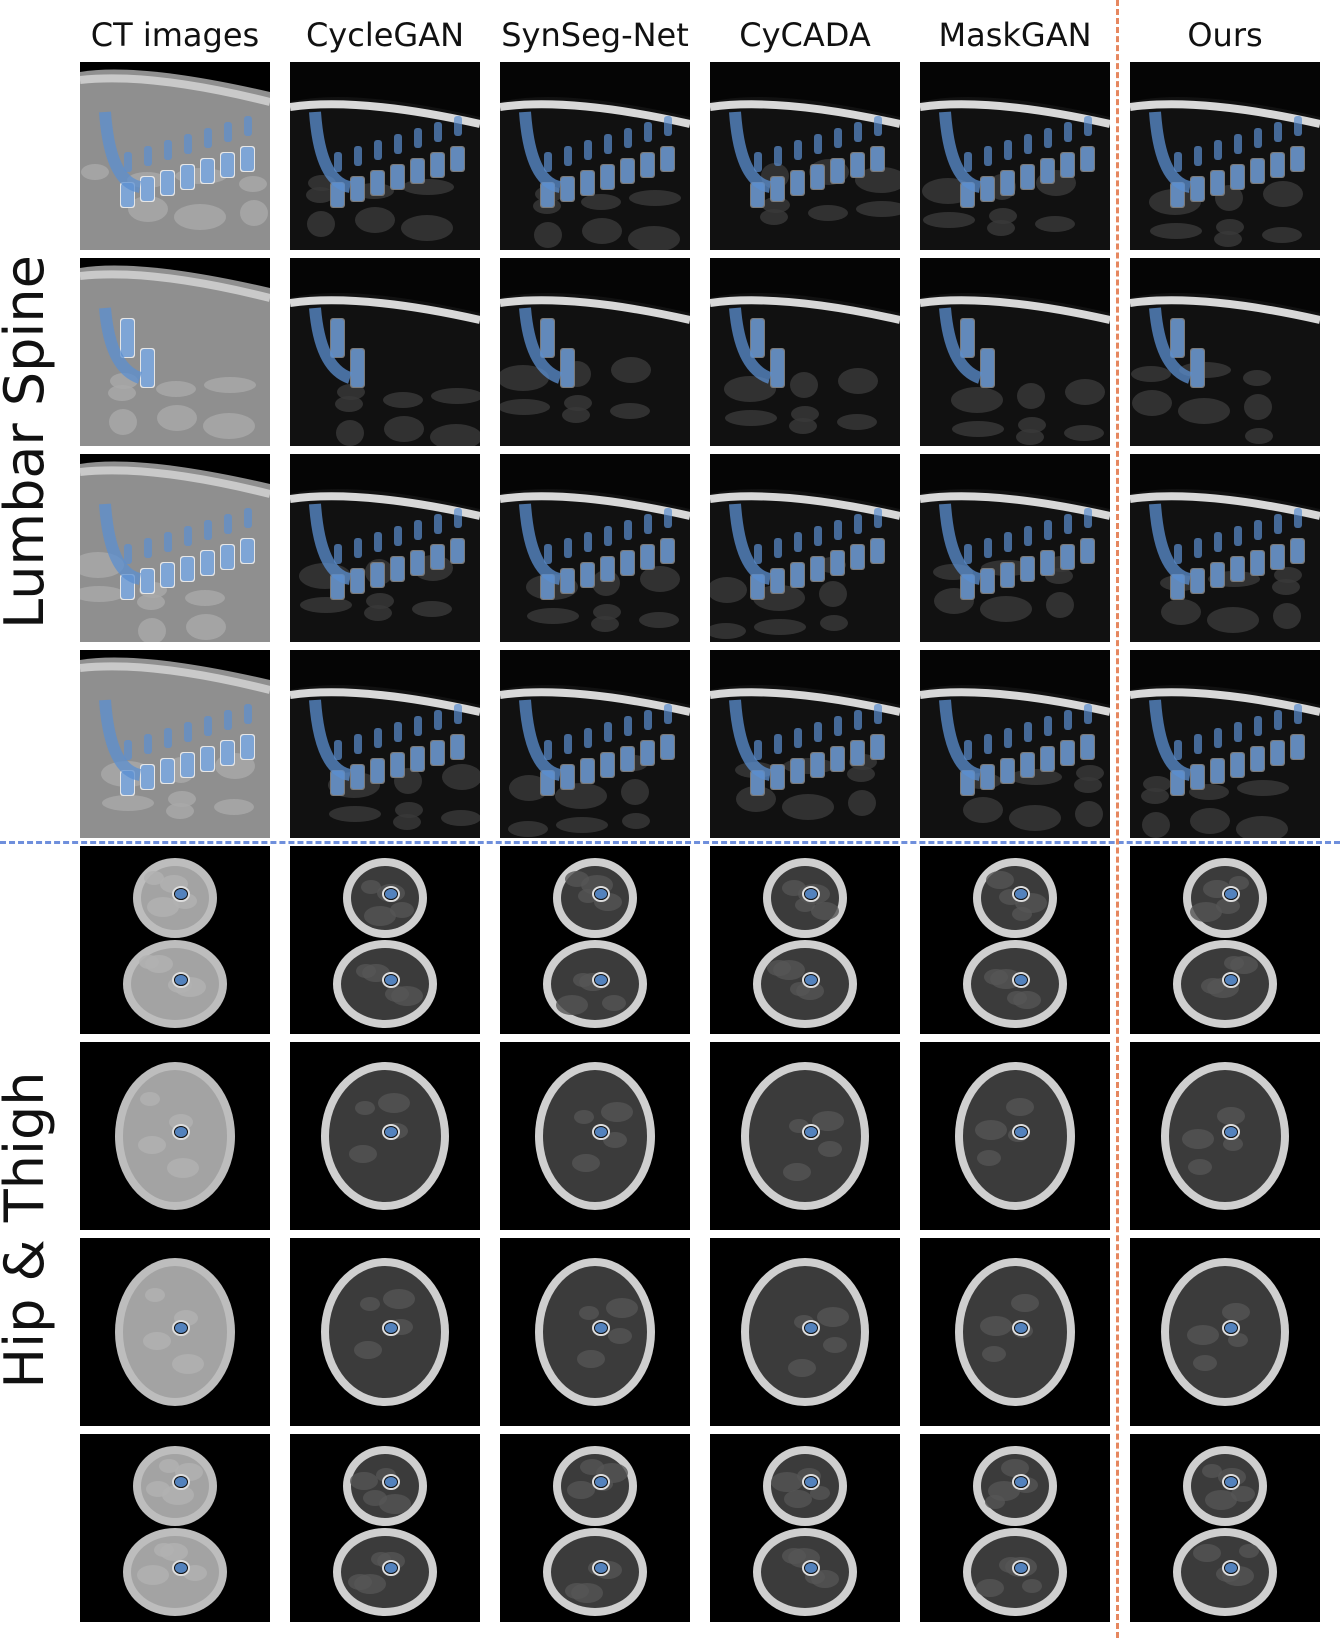  Describe the element at coordinates (1015, 744) in the screenshot. I see `image-lumbar-spine-row4-maskgan` at that location.